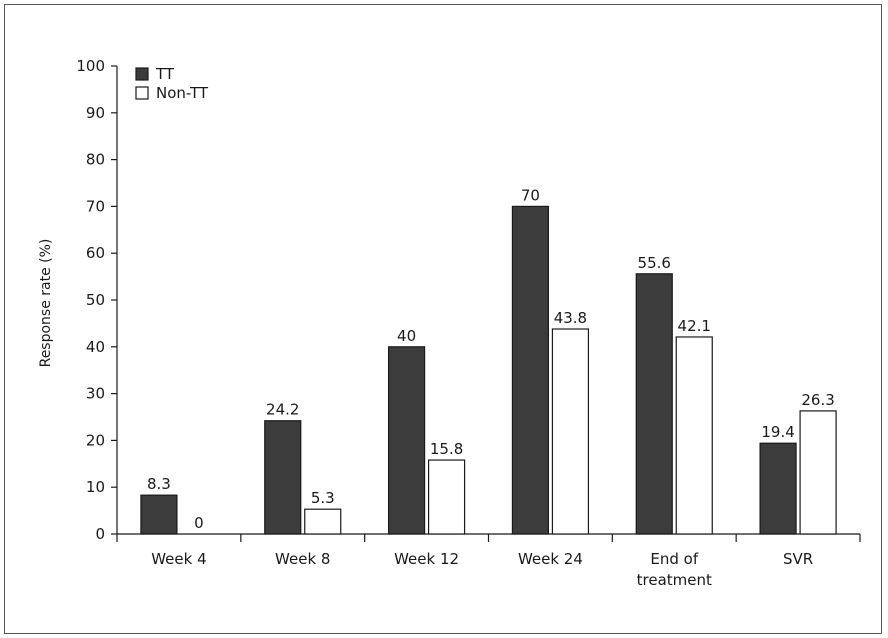 The image size is (888, 638). What do you see at coordinates (95, 206) in the screenshot?
I see `y-tick-label: 70` at bounding box center [95, 206].